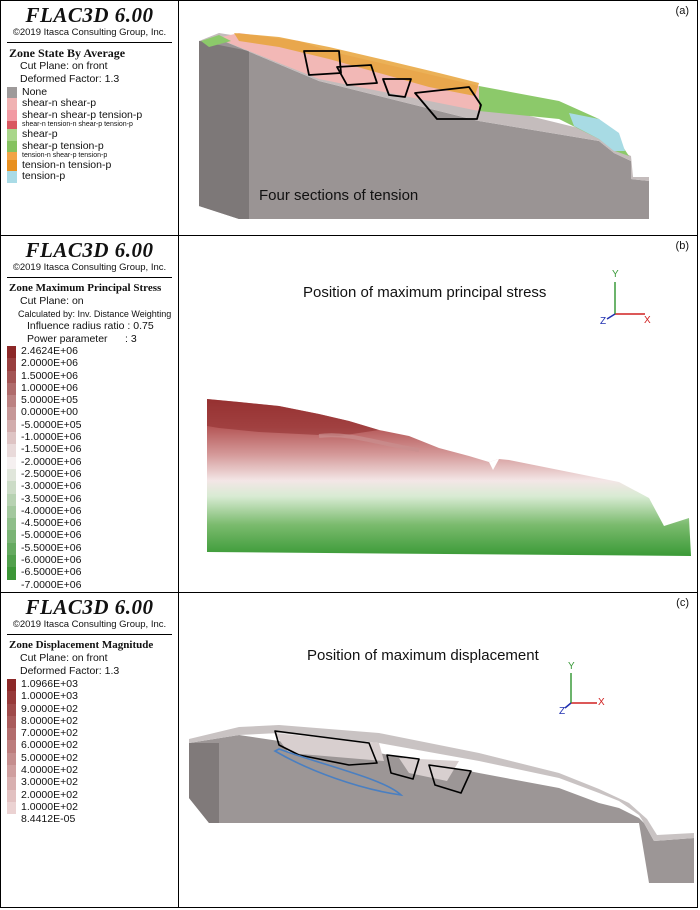 Image resolution: width=700 pixels, height=910 pixels. What do you see at coordinates (51, 449) in the screenshot?
I see `colorbar-tick-label: -1.5000E+06` at bounding box center [51, 449].